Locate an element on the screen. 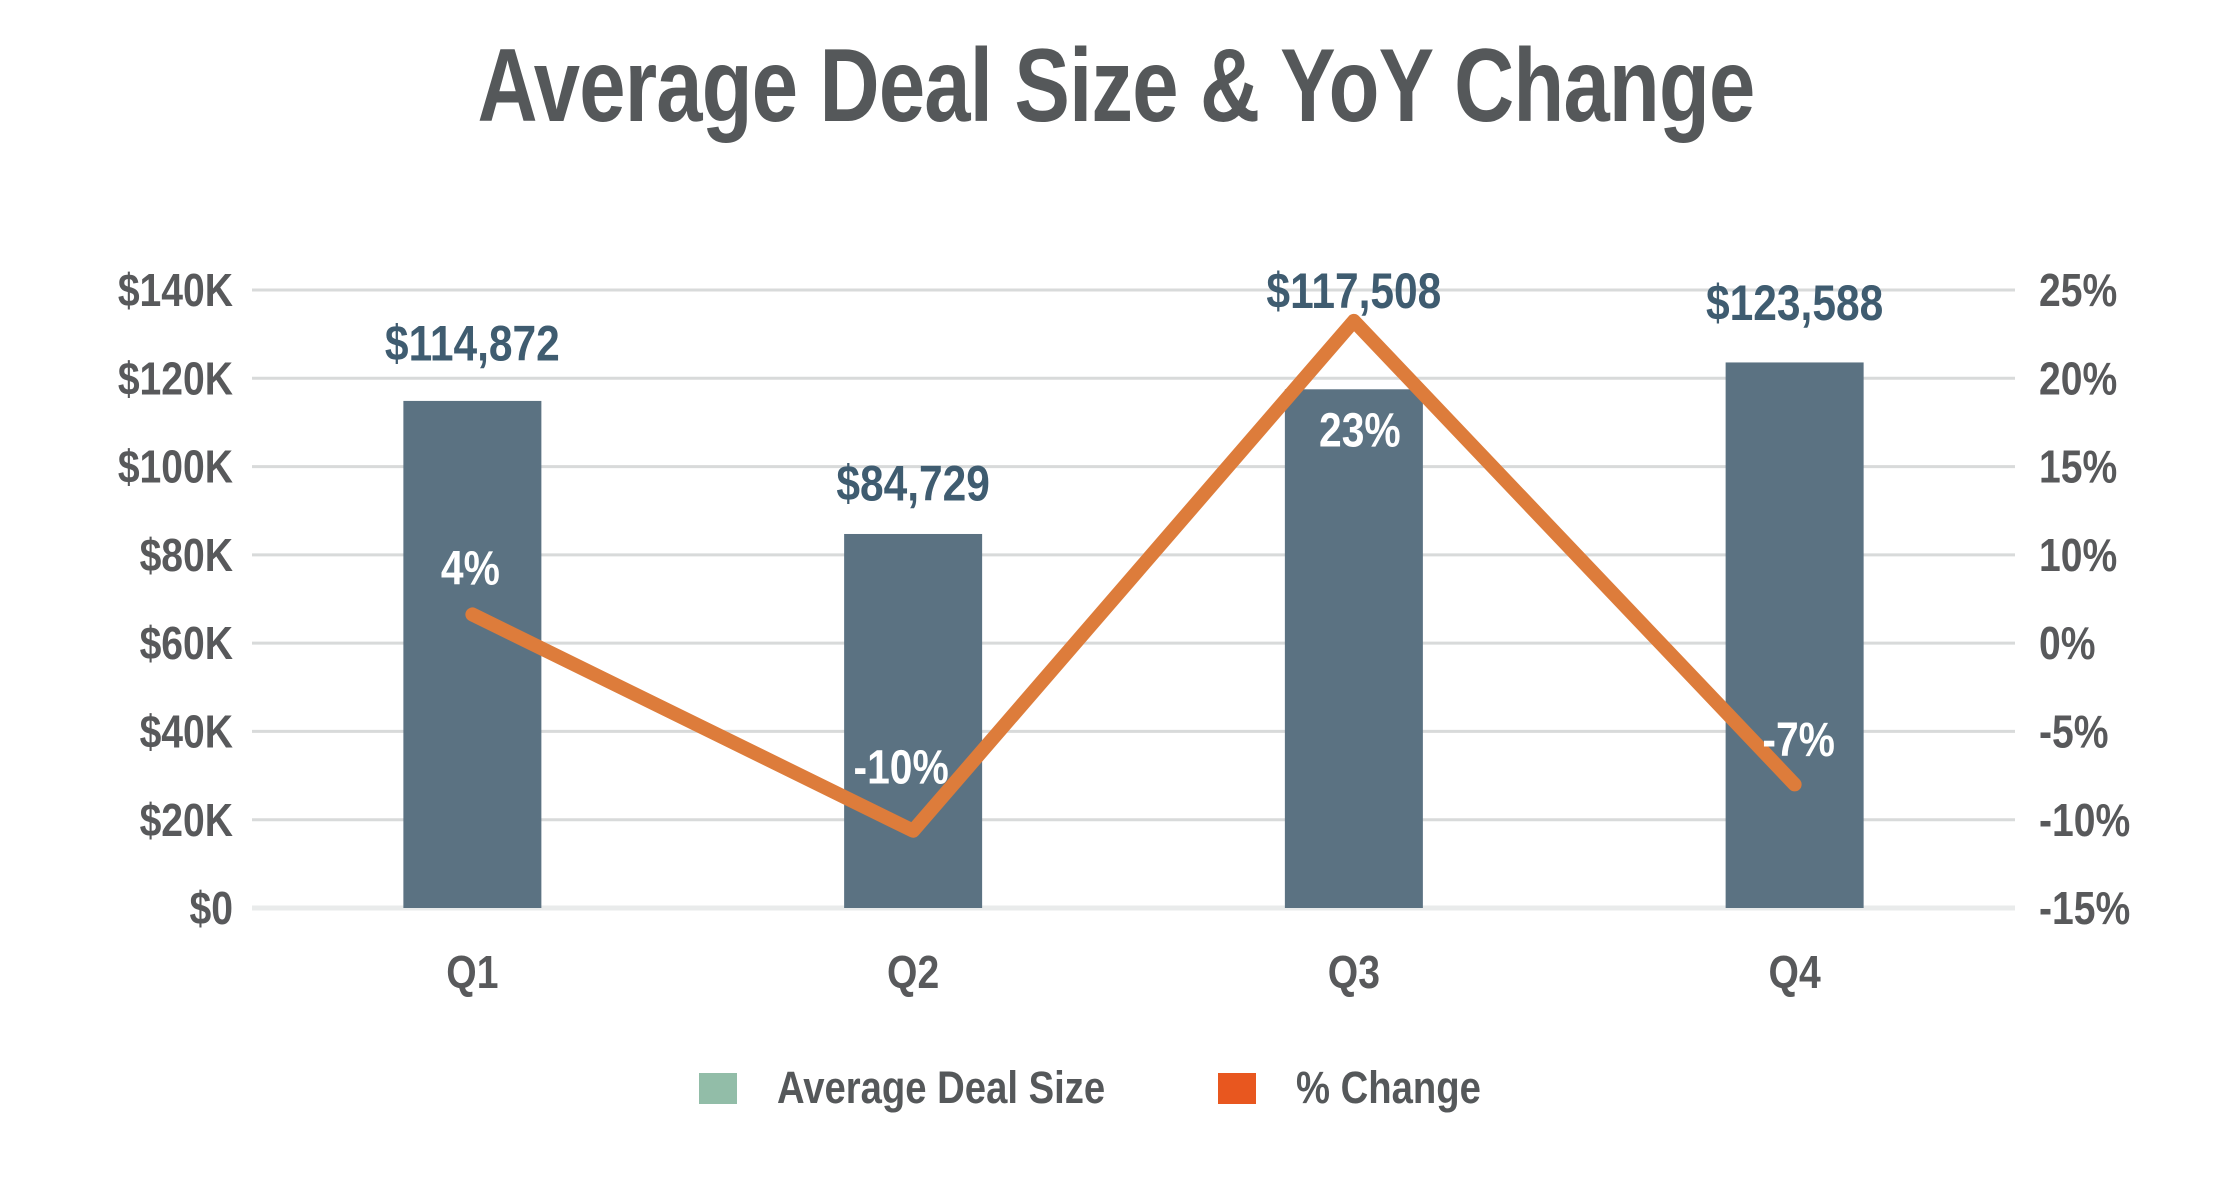 This screenshot has width=2232, height=1188. left-axis-tick: $0 is located at coordinates (211, 909).